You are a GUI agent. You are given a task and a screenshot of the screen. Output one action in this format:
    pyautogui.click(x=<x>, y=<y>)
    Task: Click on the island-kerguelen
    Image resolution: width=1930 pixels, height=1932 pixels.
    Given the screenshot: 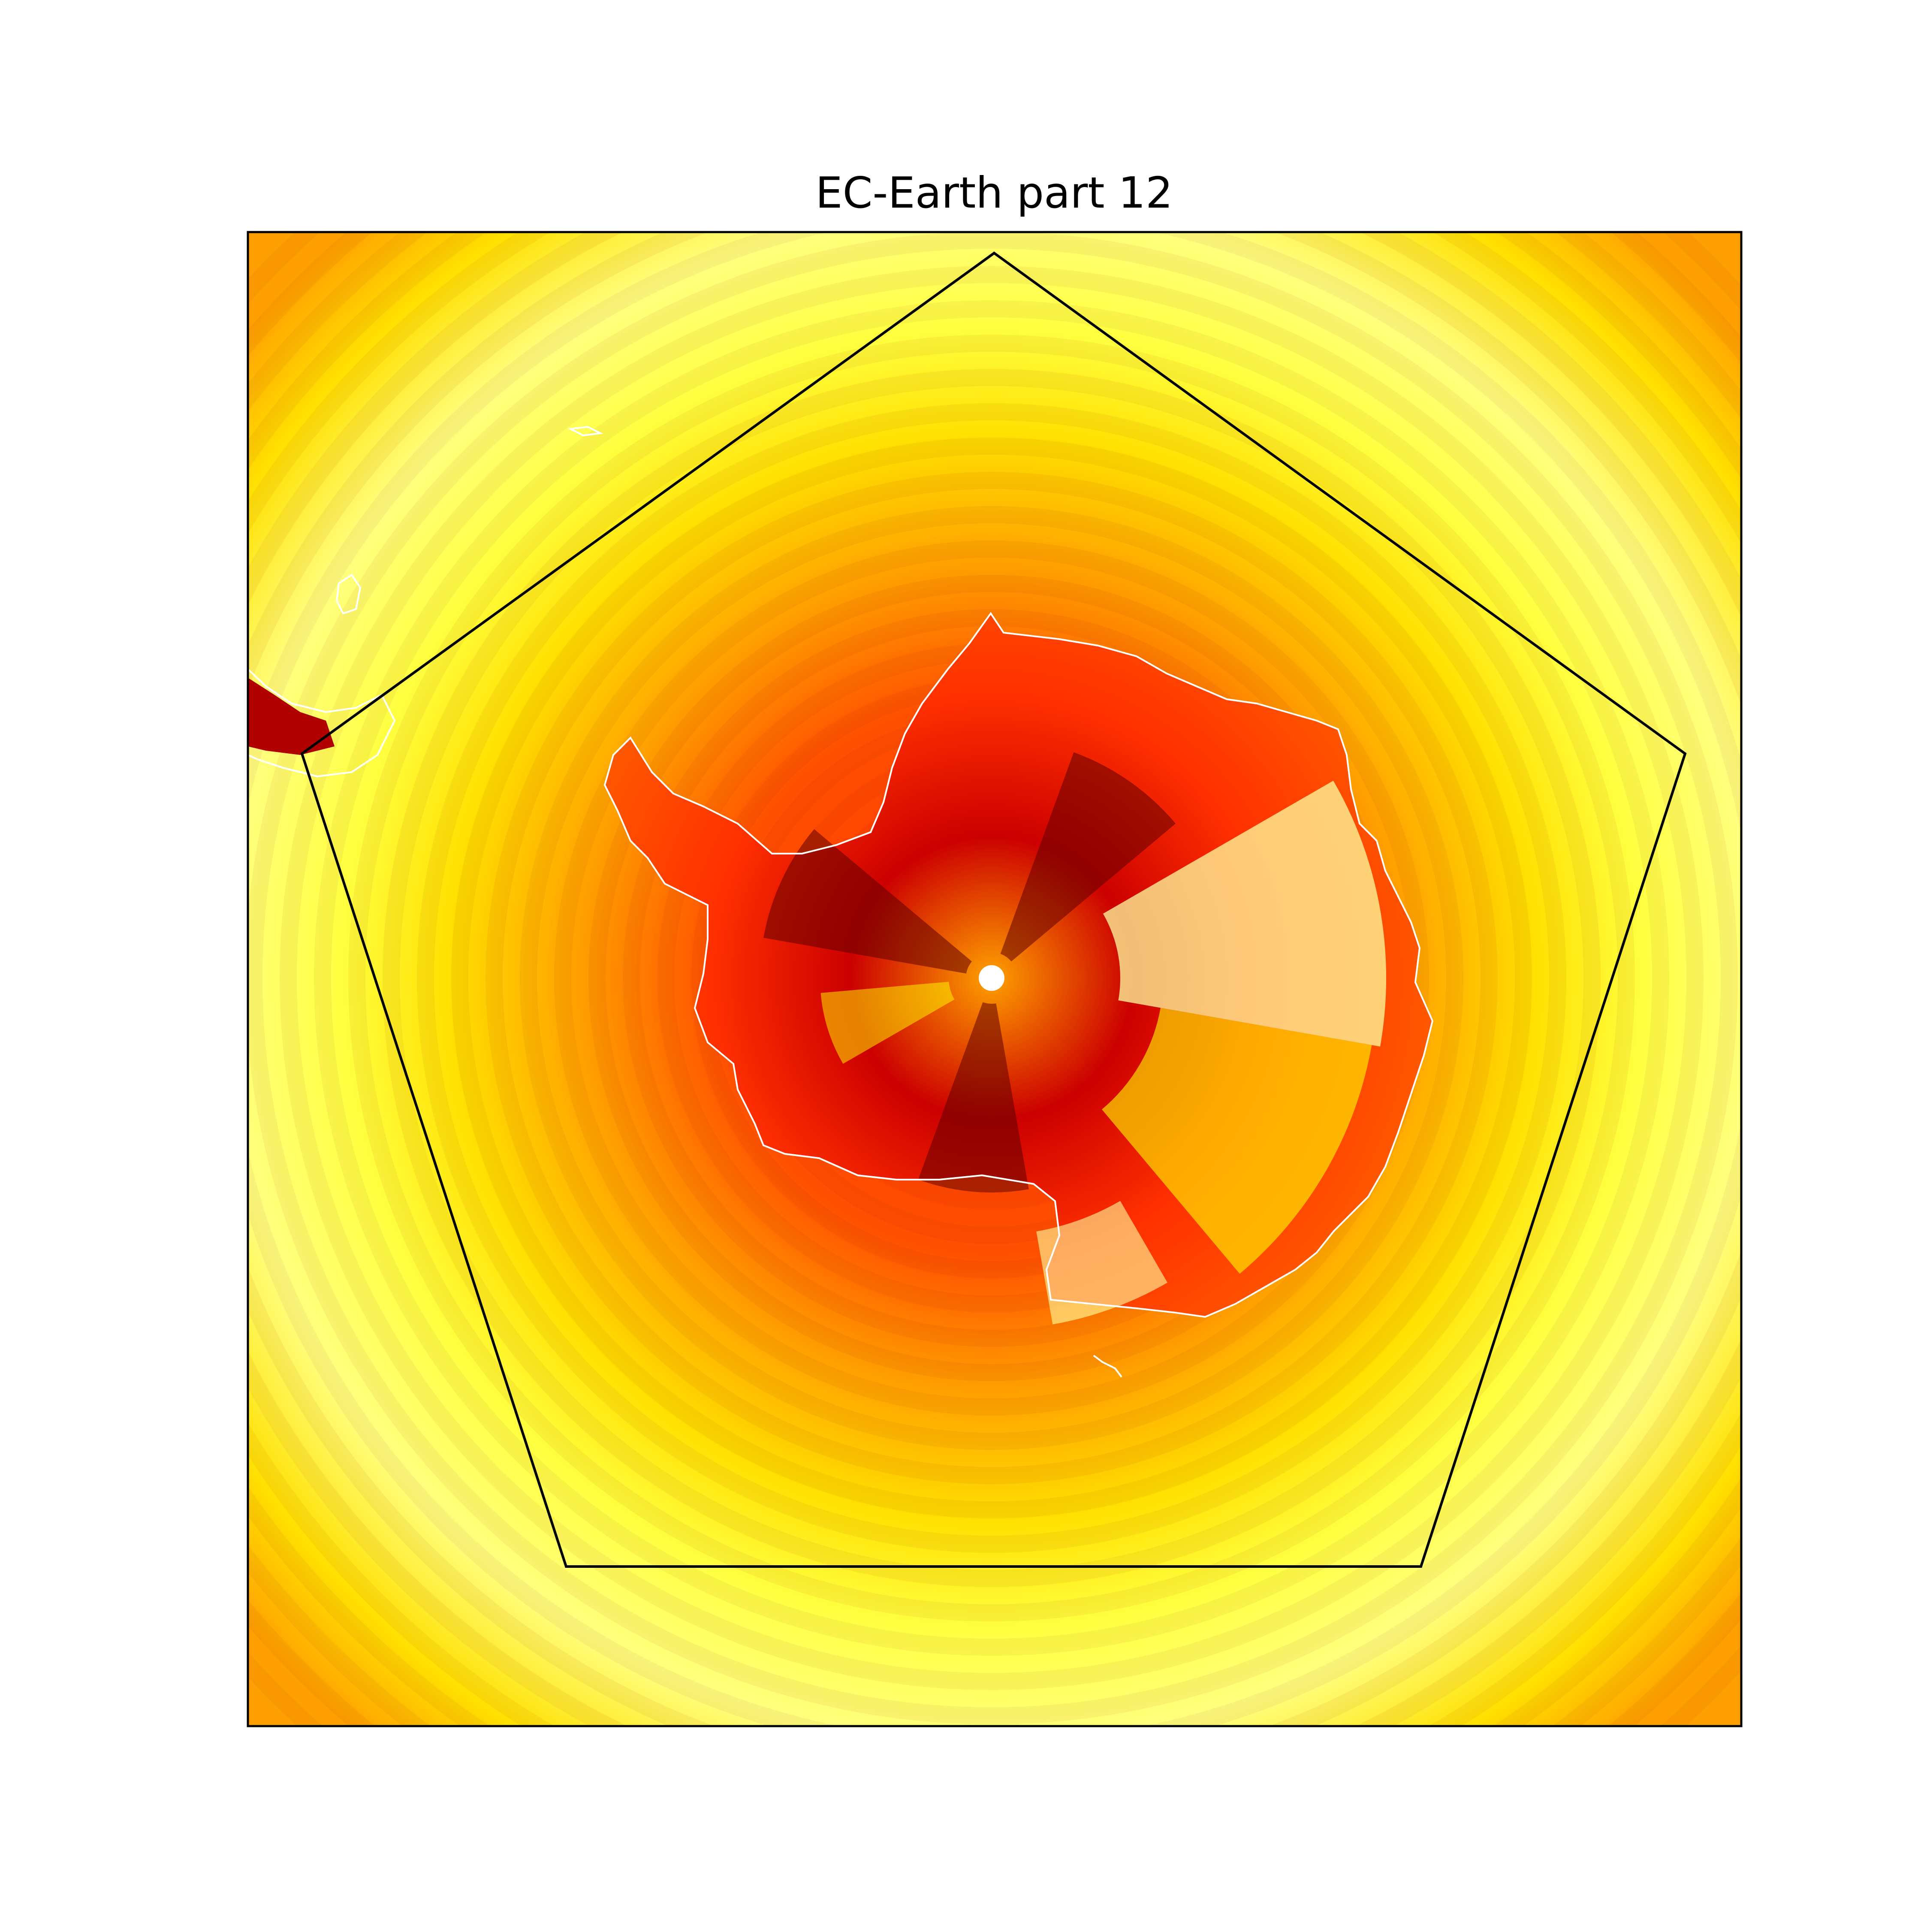 What is the action you would take?
    pyautogui.click(x=1107, y=1366)
    